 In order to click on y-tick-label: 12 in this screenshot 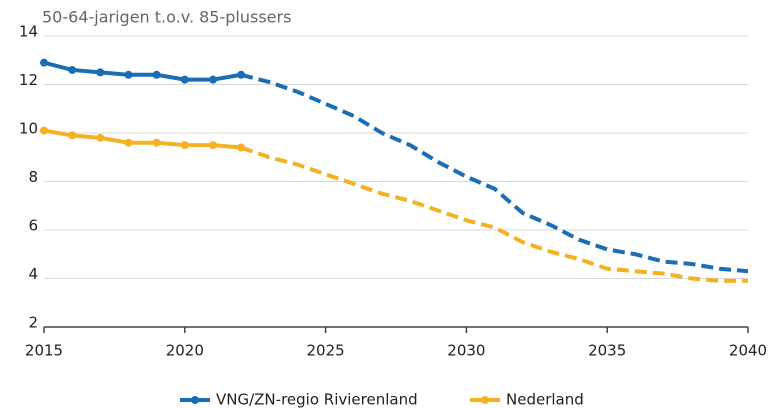, I will do `click(28, 80)`.